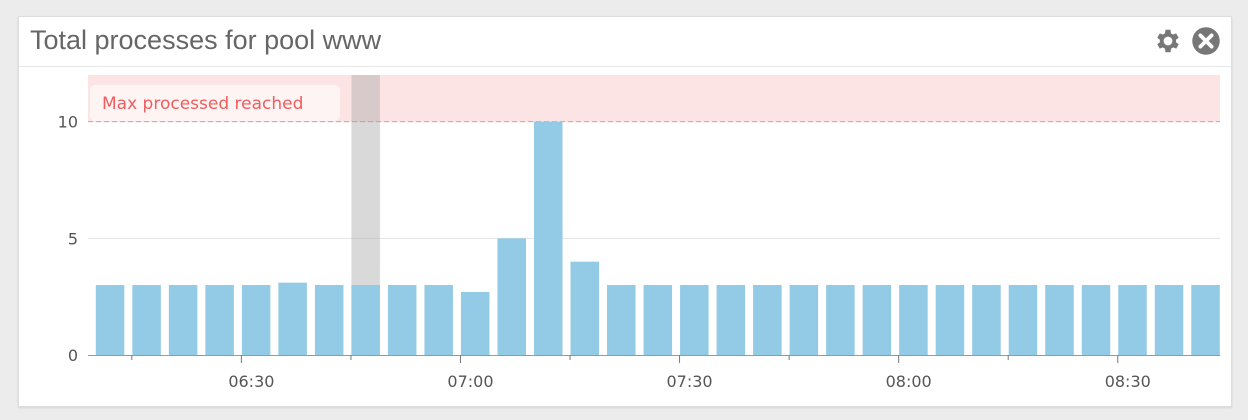 The width and height of the screenshot is (1248, 420). What do you see at coordinates (909, 381) in the screenshot?
I see `x-tick-label: 08:00` at bounding box center [909, 381].